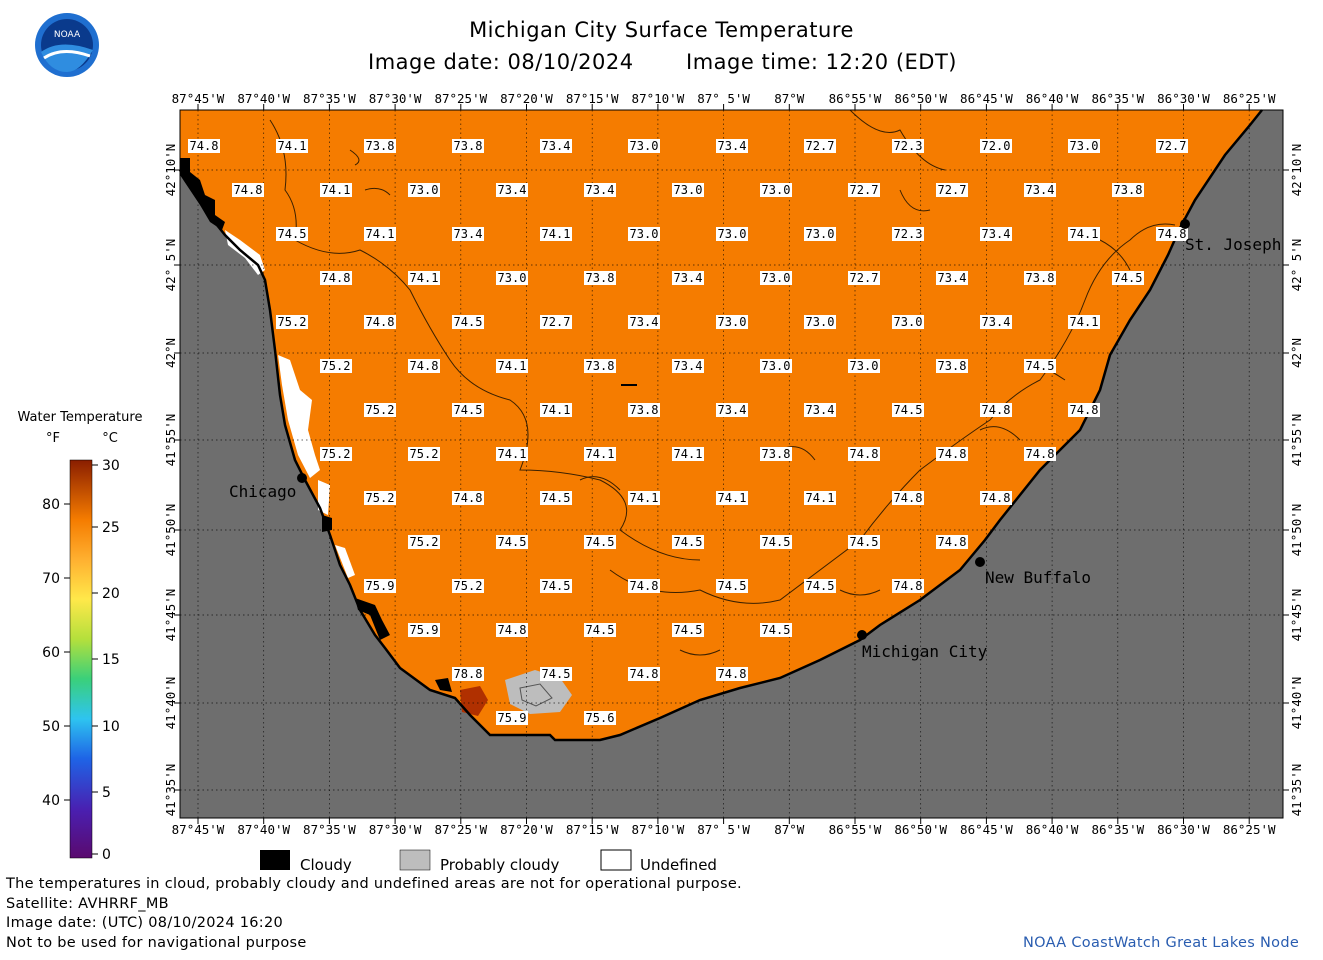 This screenshot has height=960, width=1323. What do you see at coordinates (678, 865) in the screenshot?
I see `legend-label-undefined: Undefined` at bounding box center [678, 865].